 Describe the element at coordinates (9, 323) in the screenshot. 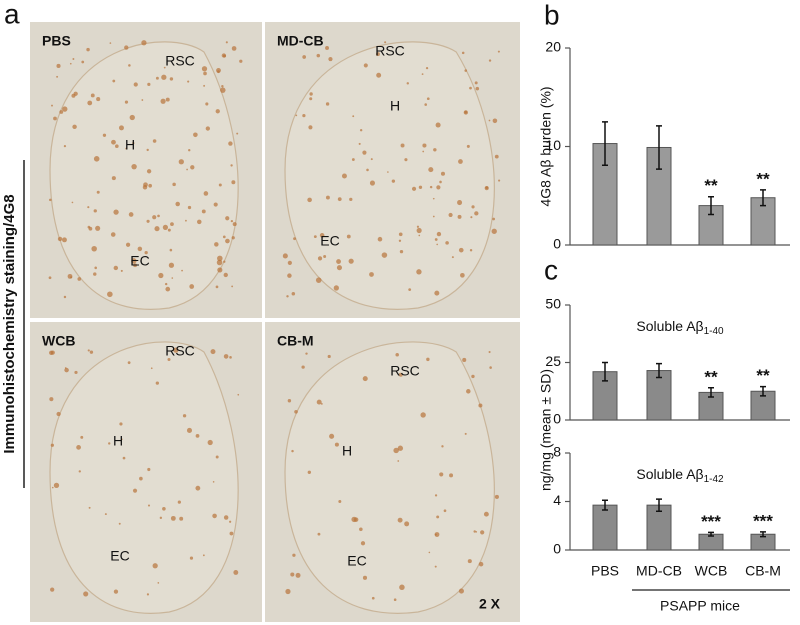

I see `side-label: Immunohistochemistry staining/4G8` at that location.